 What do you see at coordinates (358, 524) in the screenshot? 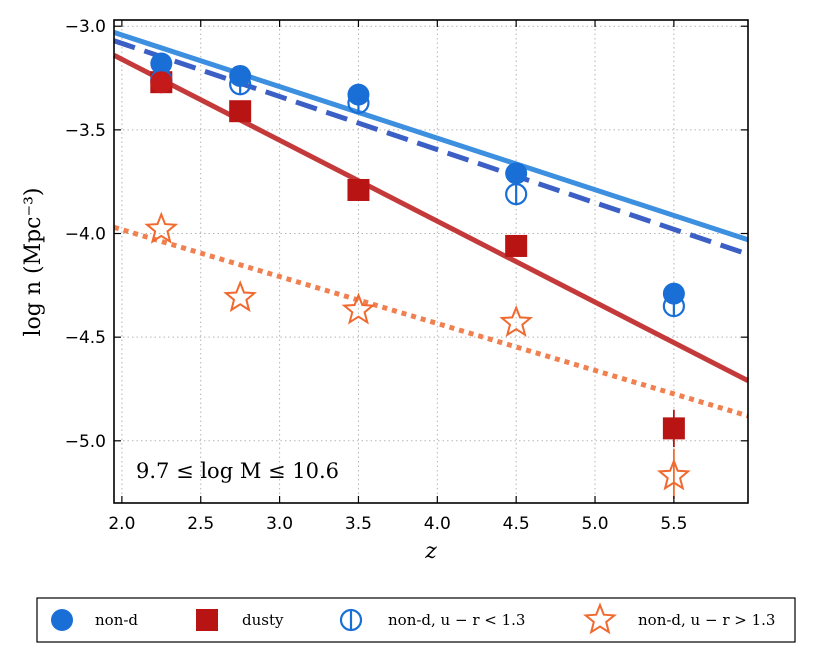
I see `x-tick-label: 3.5` at bounding box center [358, 524].